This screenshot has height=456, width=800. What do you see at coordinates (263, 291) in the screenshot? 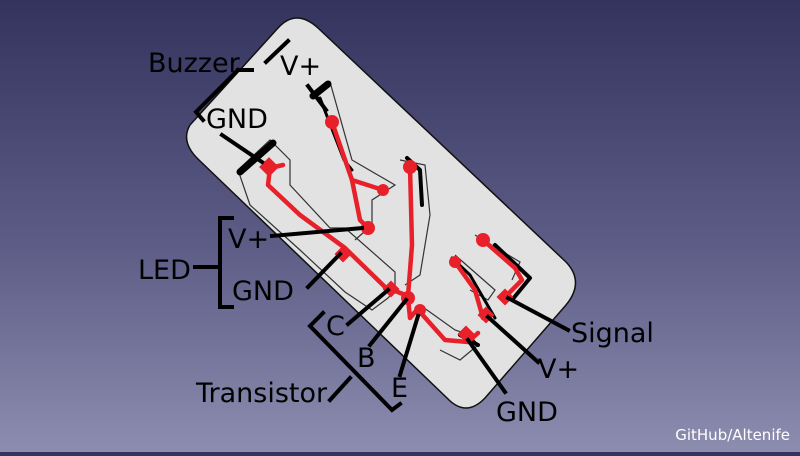
I see `led-gnd-label: GND` at bounding box center [263, 291].